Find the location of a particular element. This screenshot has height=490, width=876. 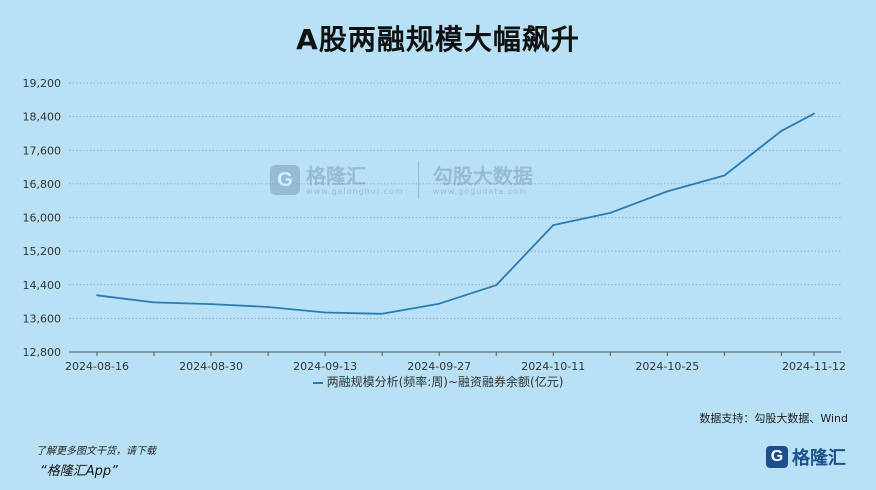

chart-title: A股两融规模大幅飙升 is located at coordinates (438, 39).